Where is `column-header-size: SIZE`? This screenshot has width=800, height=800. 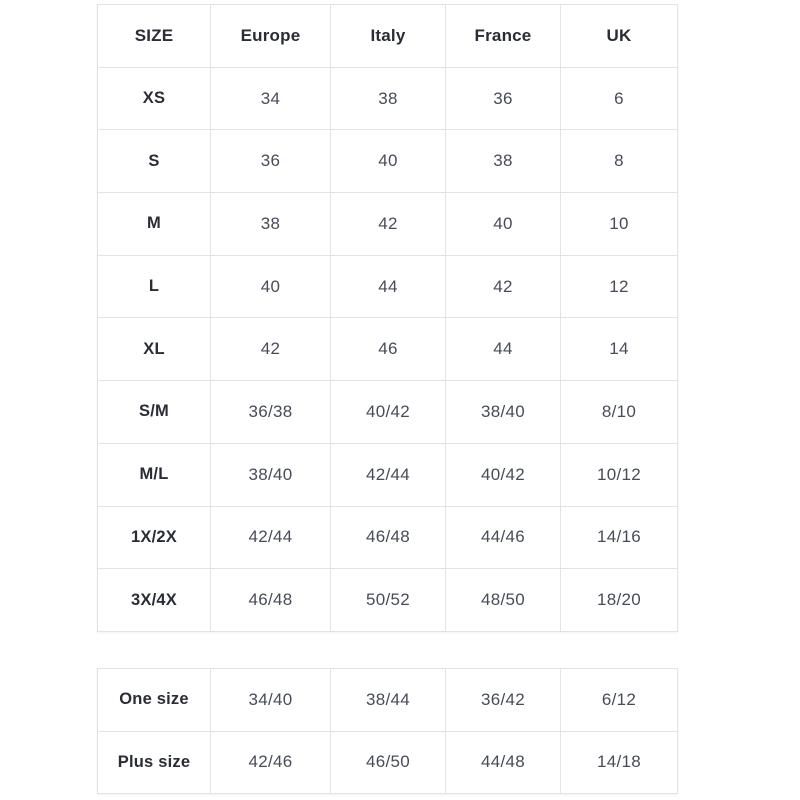 column-header-size: SIZE is located at coordinates (154, 36).